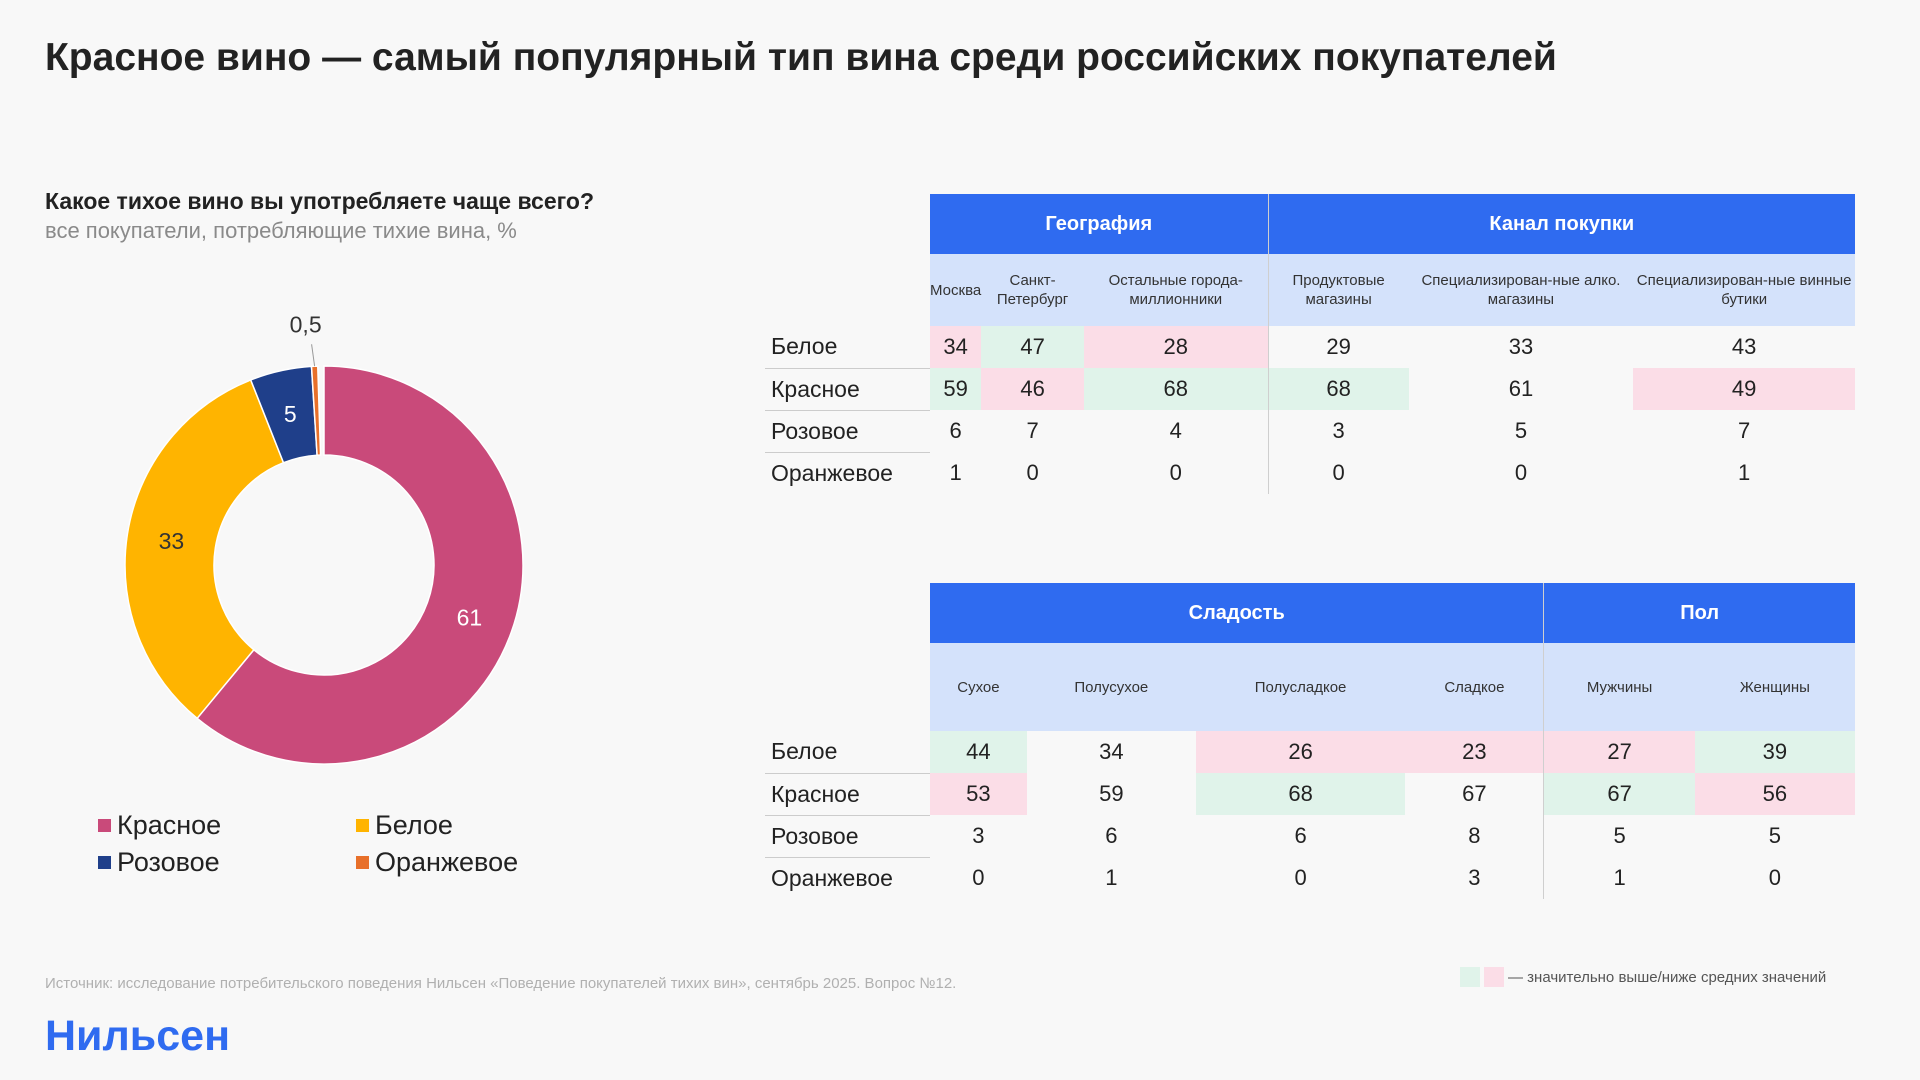 The image size is (1920, 1080). I want to click on column-header: Женщины, so click(1774, 687).